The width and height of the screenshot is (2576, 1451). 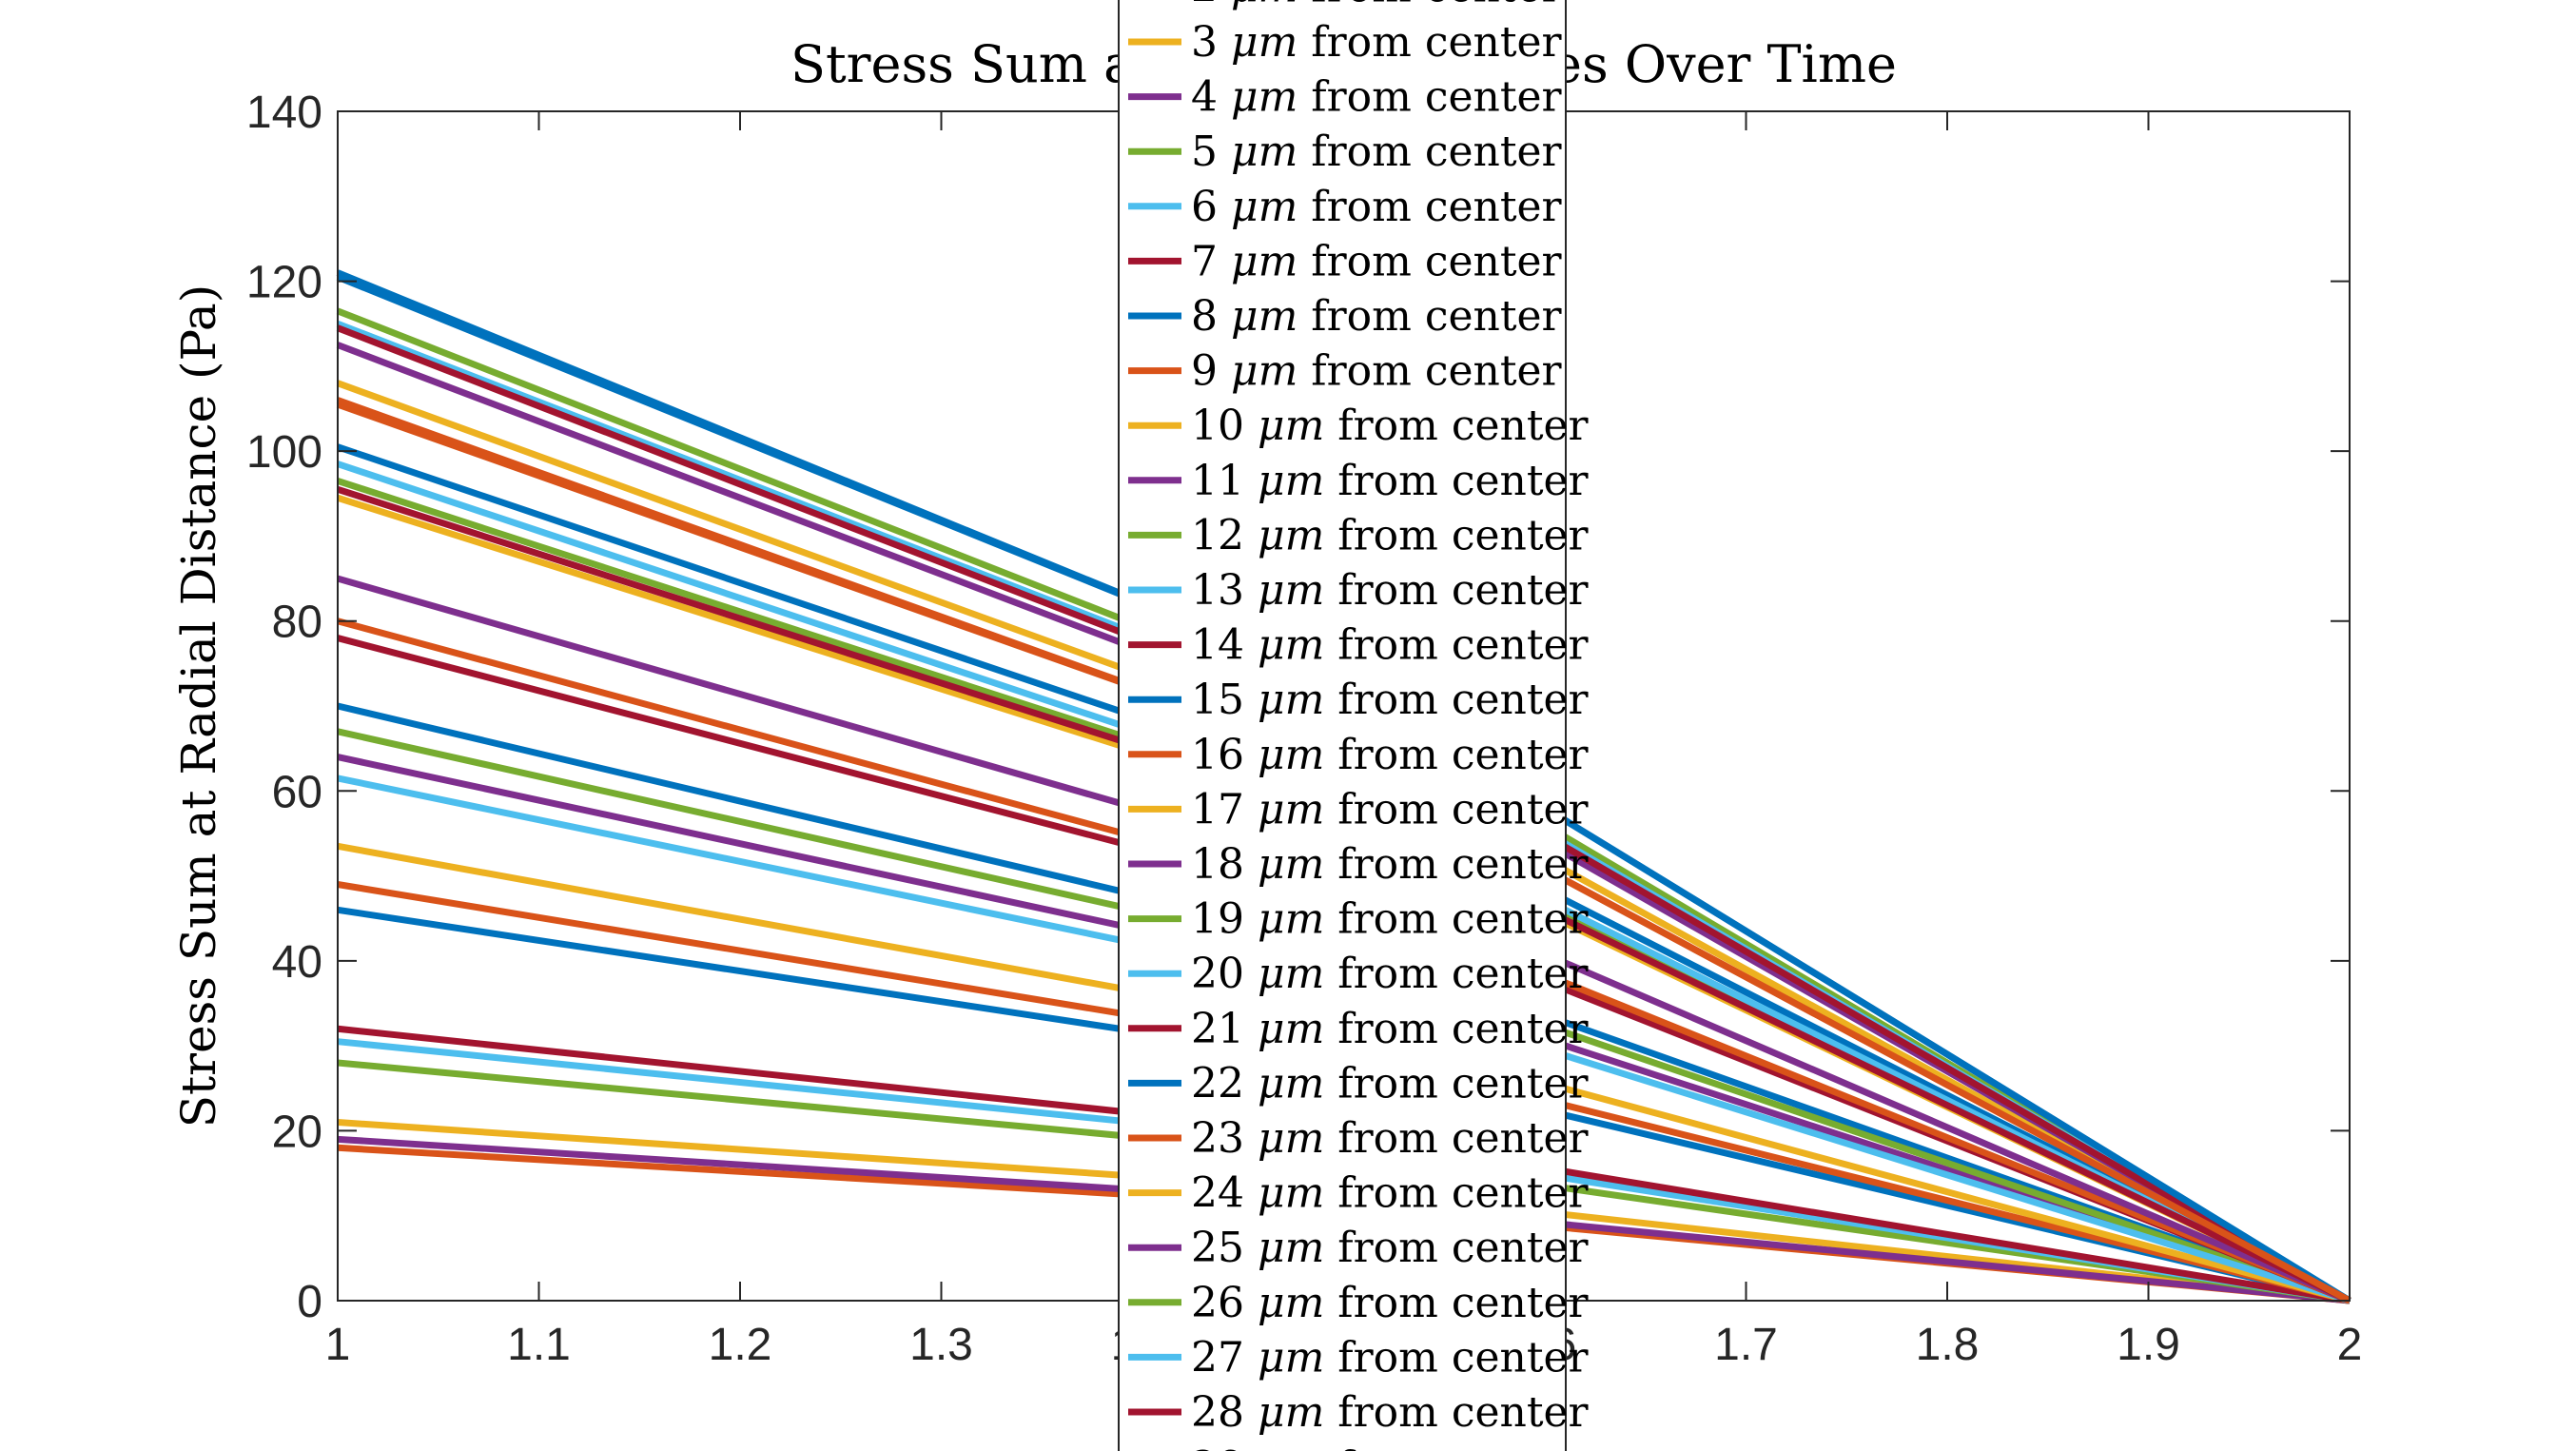 I want to click on legend-entry: 19 μm from center, so click(x=1359, y=920).